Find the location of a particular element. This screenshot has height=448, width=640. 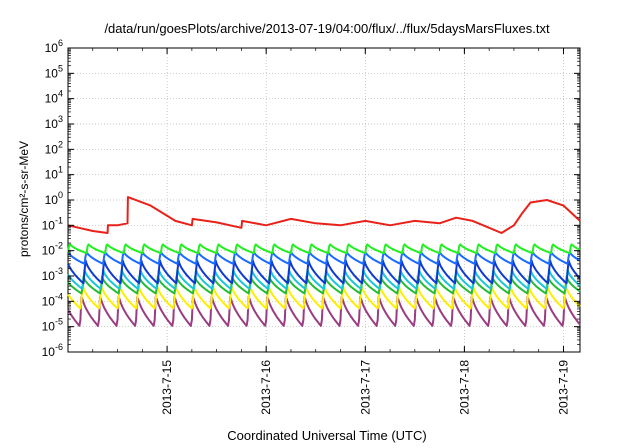

x-tick-label: 2013-7-17 is located at coordinates (365, 387).